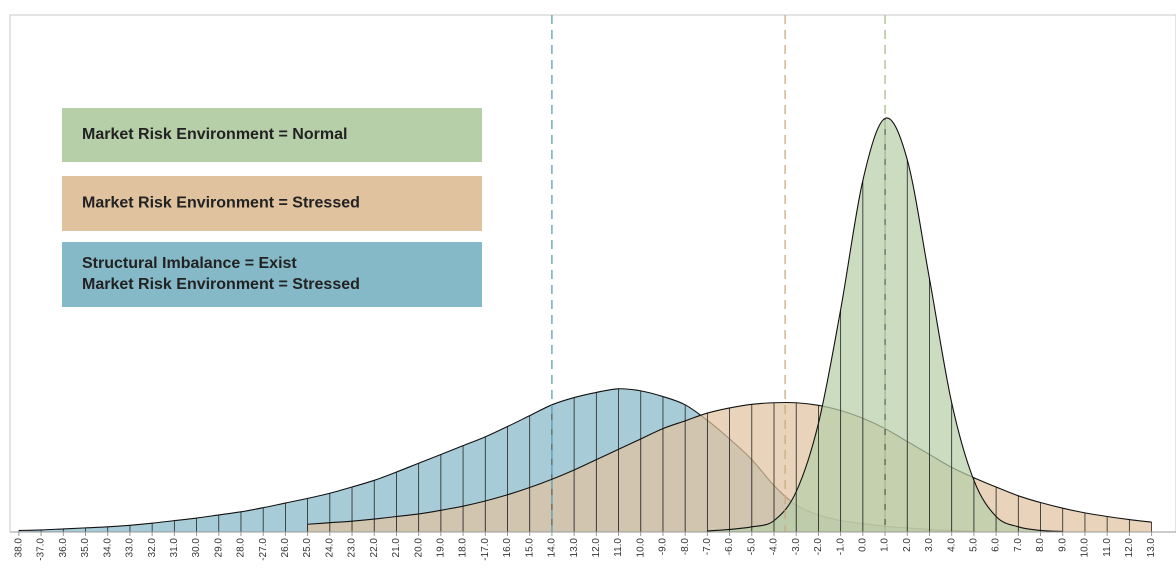 Image resolution: width=1176 pixels, height=570 pixels. What do you see at coordinates (840, 547) in the screenshot?
I see `x-tick-label: -1.0` at bounding box center [840, 547].